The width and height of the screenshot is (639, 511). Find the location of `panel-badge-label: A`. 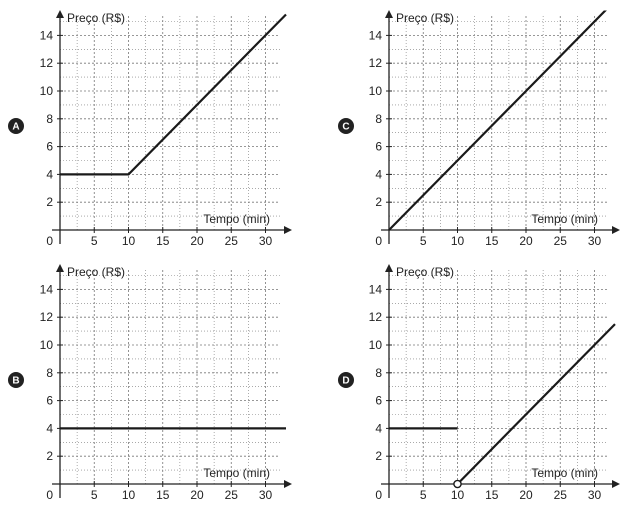

panel-badge-label: A is located at coordinates (15, 127).